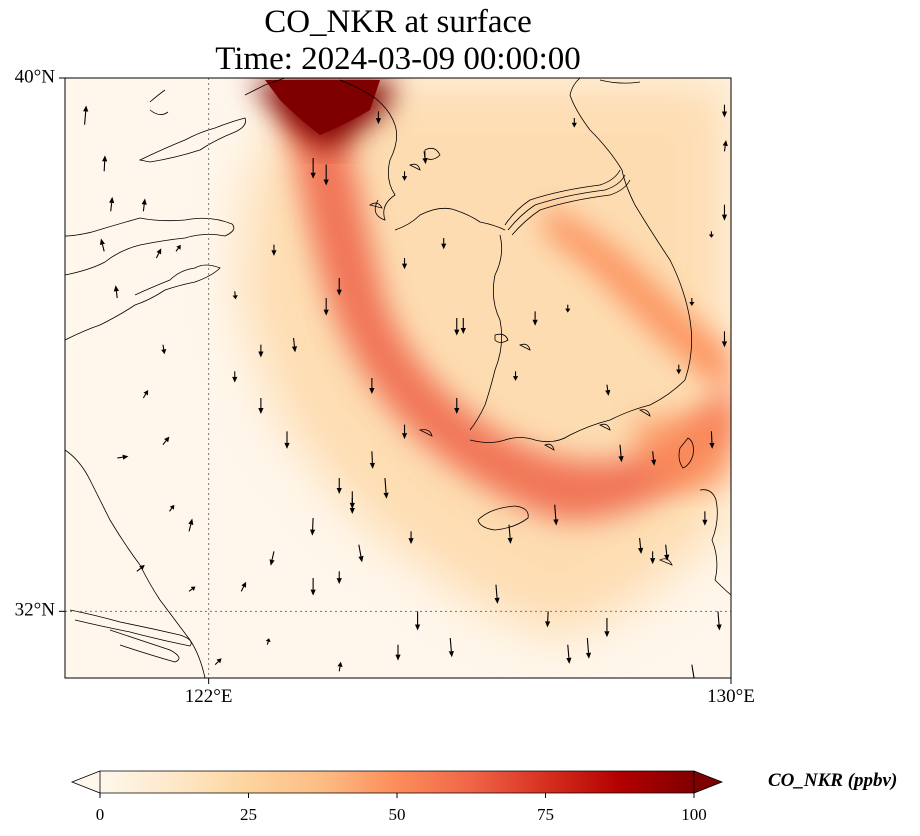  What do you see at coordinates (397, 814) in the screenshot?
I see `colorbar-tick-label-50: 50` at bounding box center [397, 814].